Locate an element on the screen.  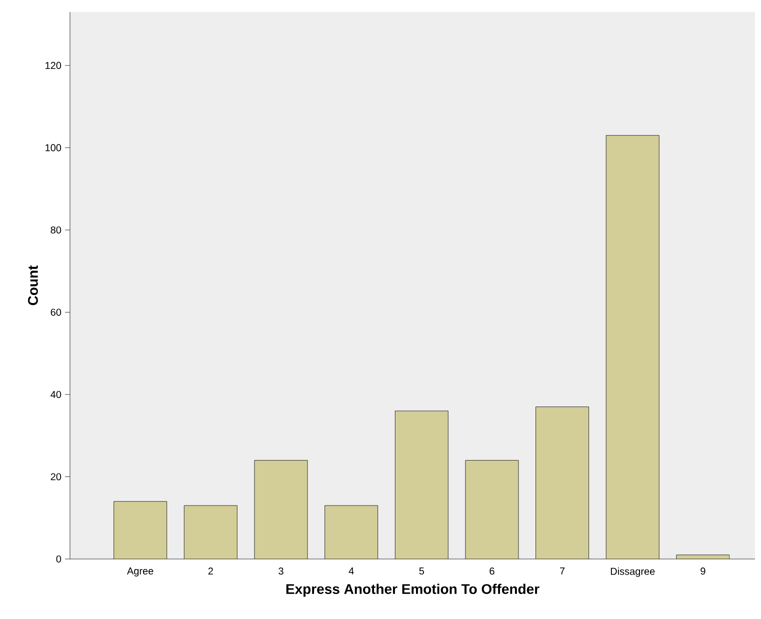
x-tick-label: Agree is located at coordinates (140, 572).